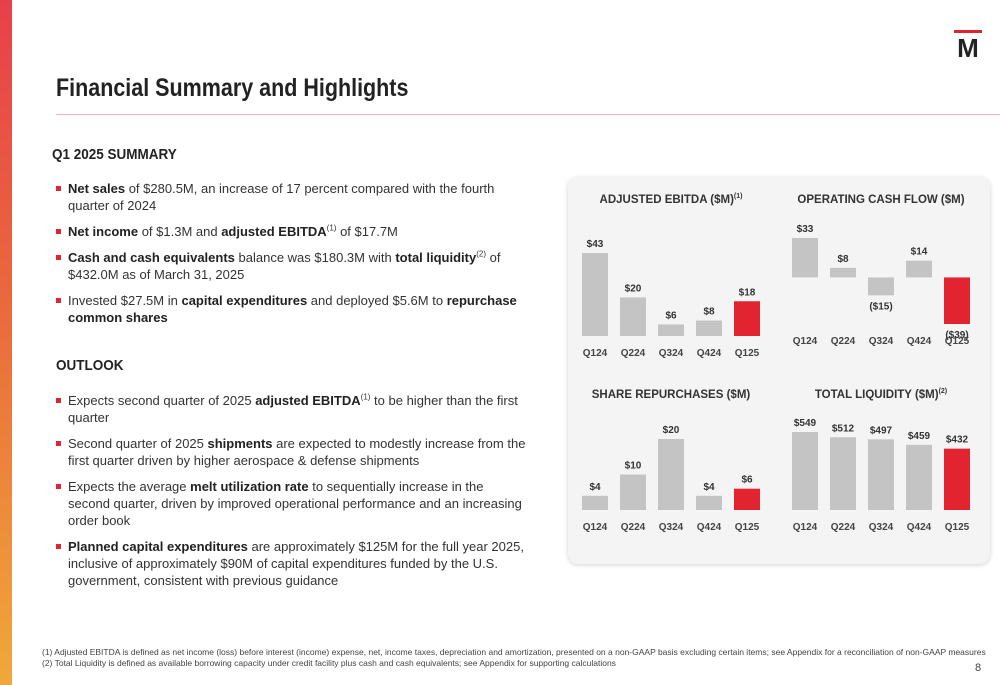 Image resolution: width=1000 pixels, height=685 pixels. Describe the element at coordinates (957, 440) in the screenshot. I see `data-label-Q125: $432` at that location.